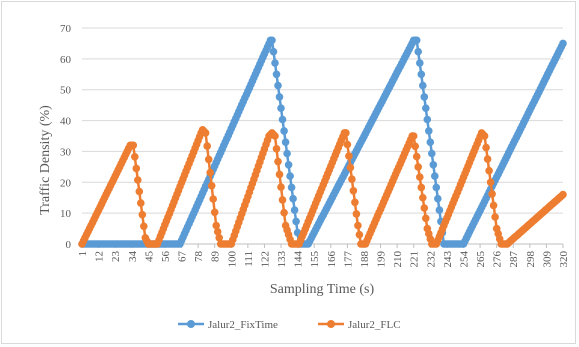 The image size is (579, 347). Describe the element at coordinates (66, 214) in the screenshot. I see `y-tick-10: 10` at that location.